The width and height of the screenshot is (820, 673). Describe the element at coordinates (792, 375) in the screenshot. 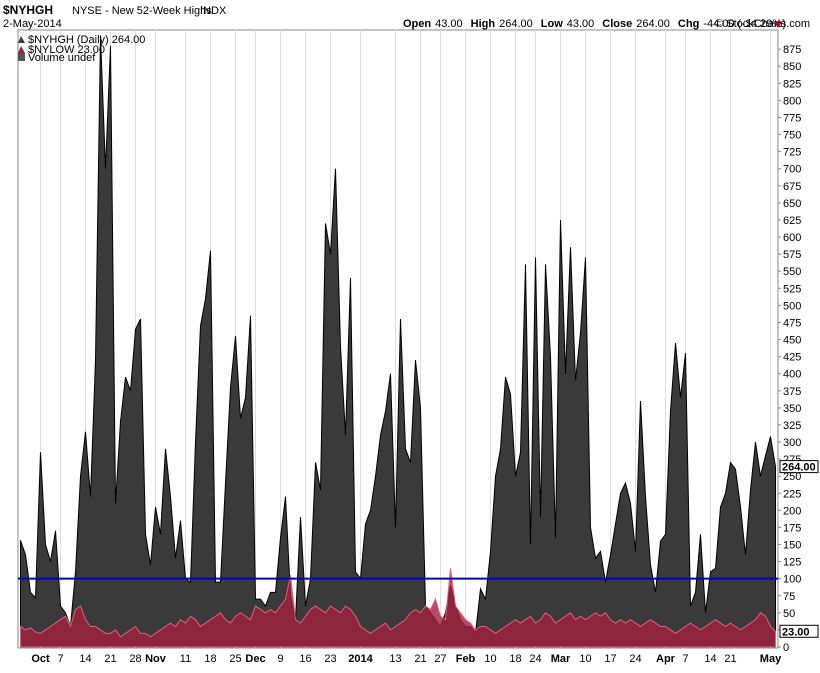

I see `y-tick-label: 400` at that location.